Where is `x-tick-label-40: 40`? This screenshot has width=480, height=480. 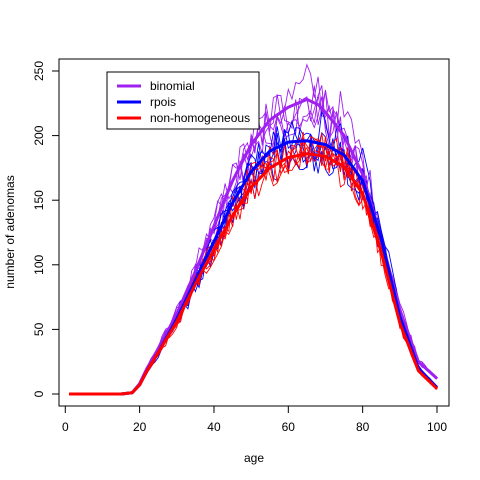
x-tick-label-40: 40 is located at coordinates (214, 427).